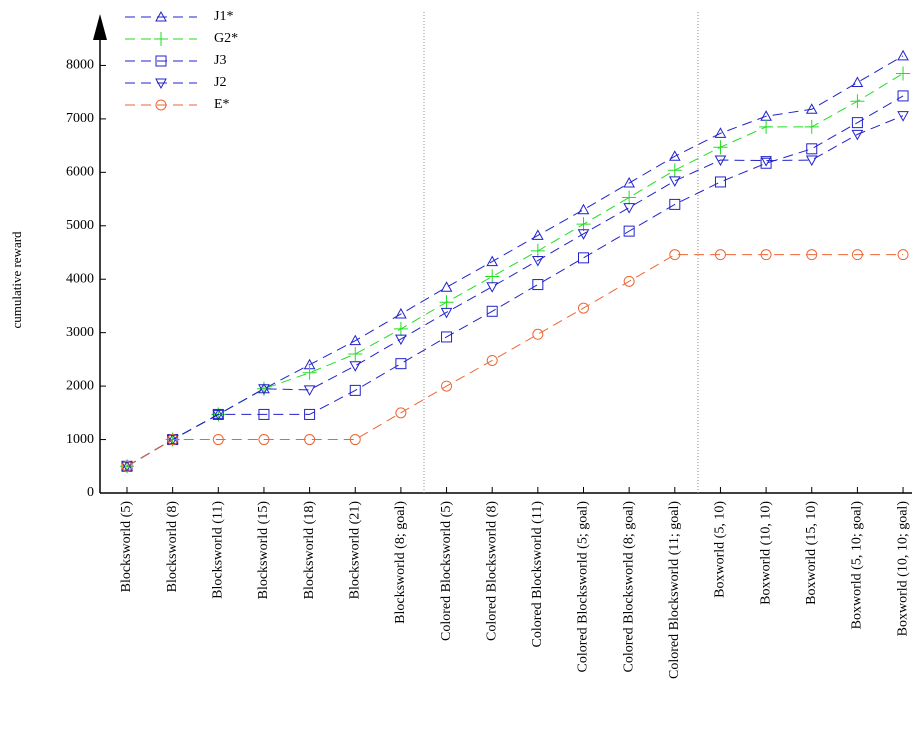 The image size is (919, 752). What do you see at coordinates (80, 439) in the screenshot?
I see `y-tick-label: 1000` at bounding box center [80, 439].